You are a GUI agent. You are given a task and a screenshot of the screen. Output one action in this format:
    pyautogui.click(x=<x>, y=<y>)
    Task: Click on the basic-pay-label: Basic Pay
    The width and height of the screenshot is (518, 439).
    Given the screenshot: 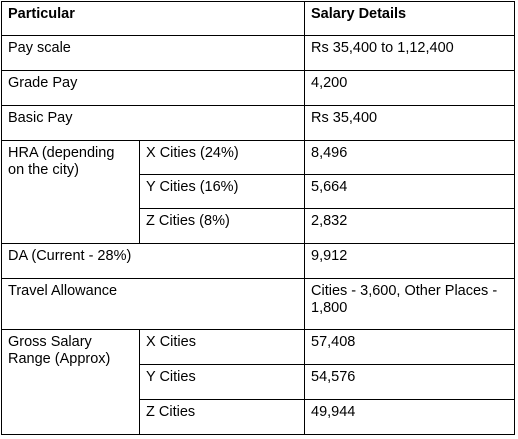 What is the action you would take?
    pyautogui.click(x=153, y=123)
    